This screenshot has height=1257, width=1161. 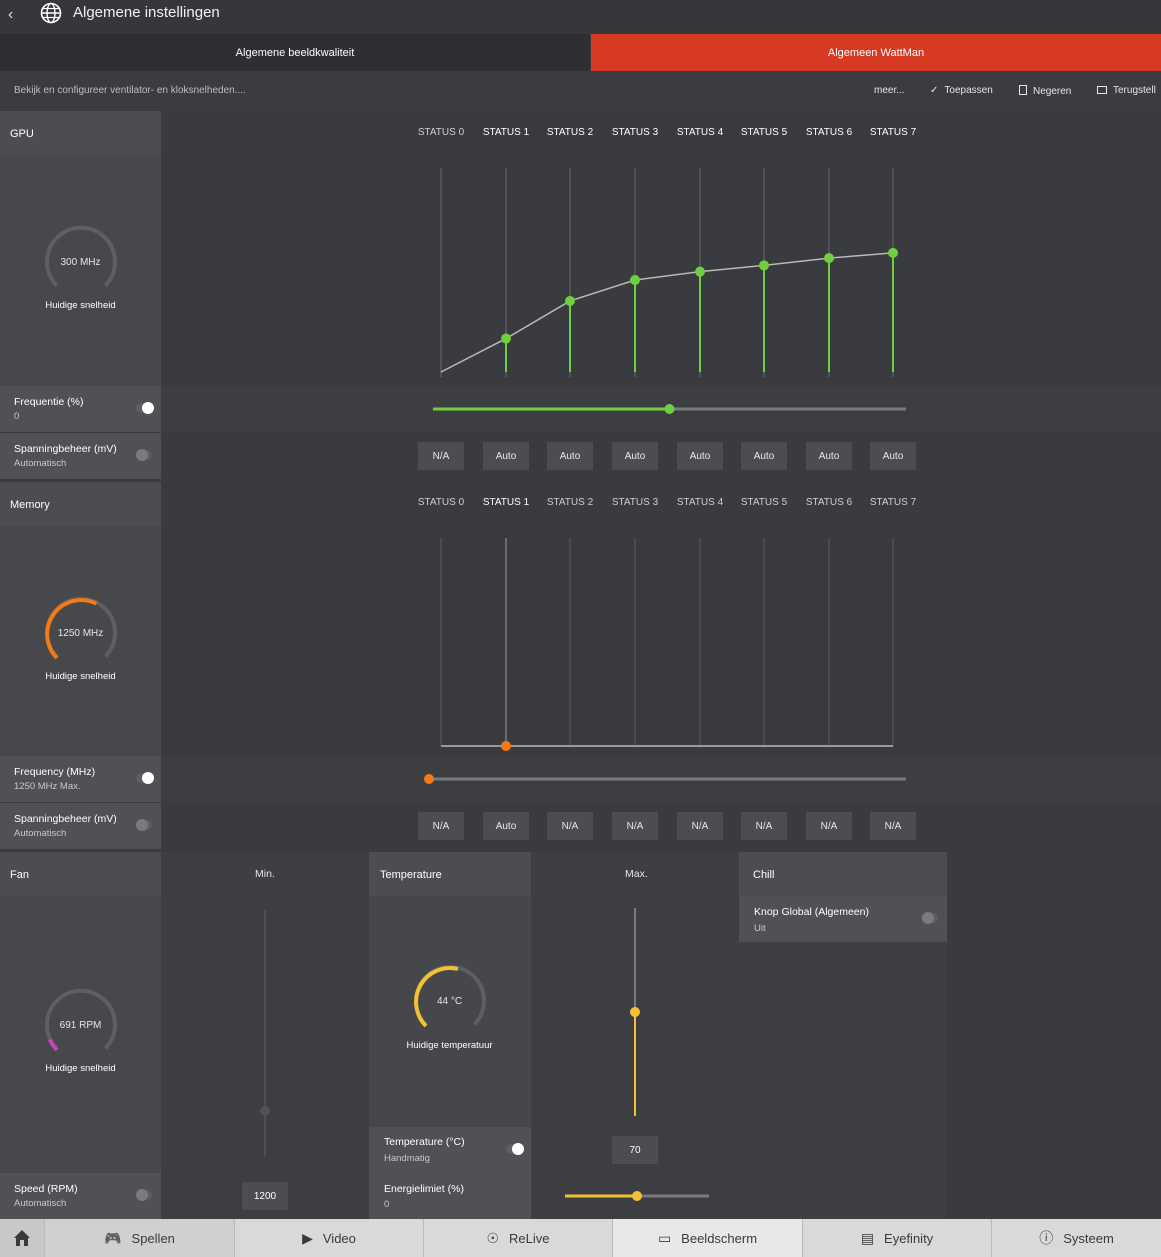 I want to click on nav-spellen: 🎮 Spellen, so click(x=139, y=1238).